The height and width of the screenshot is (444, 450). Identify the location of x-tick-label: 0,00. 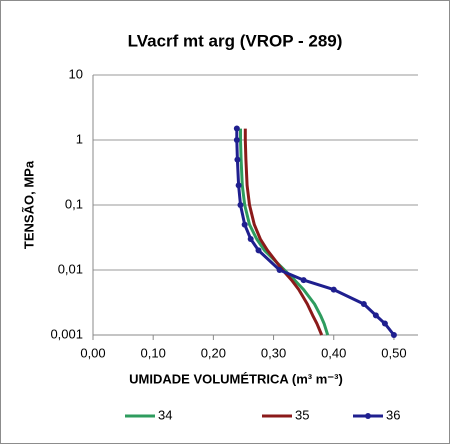
(92, 352).